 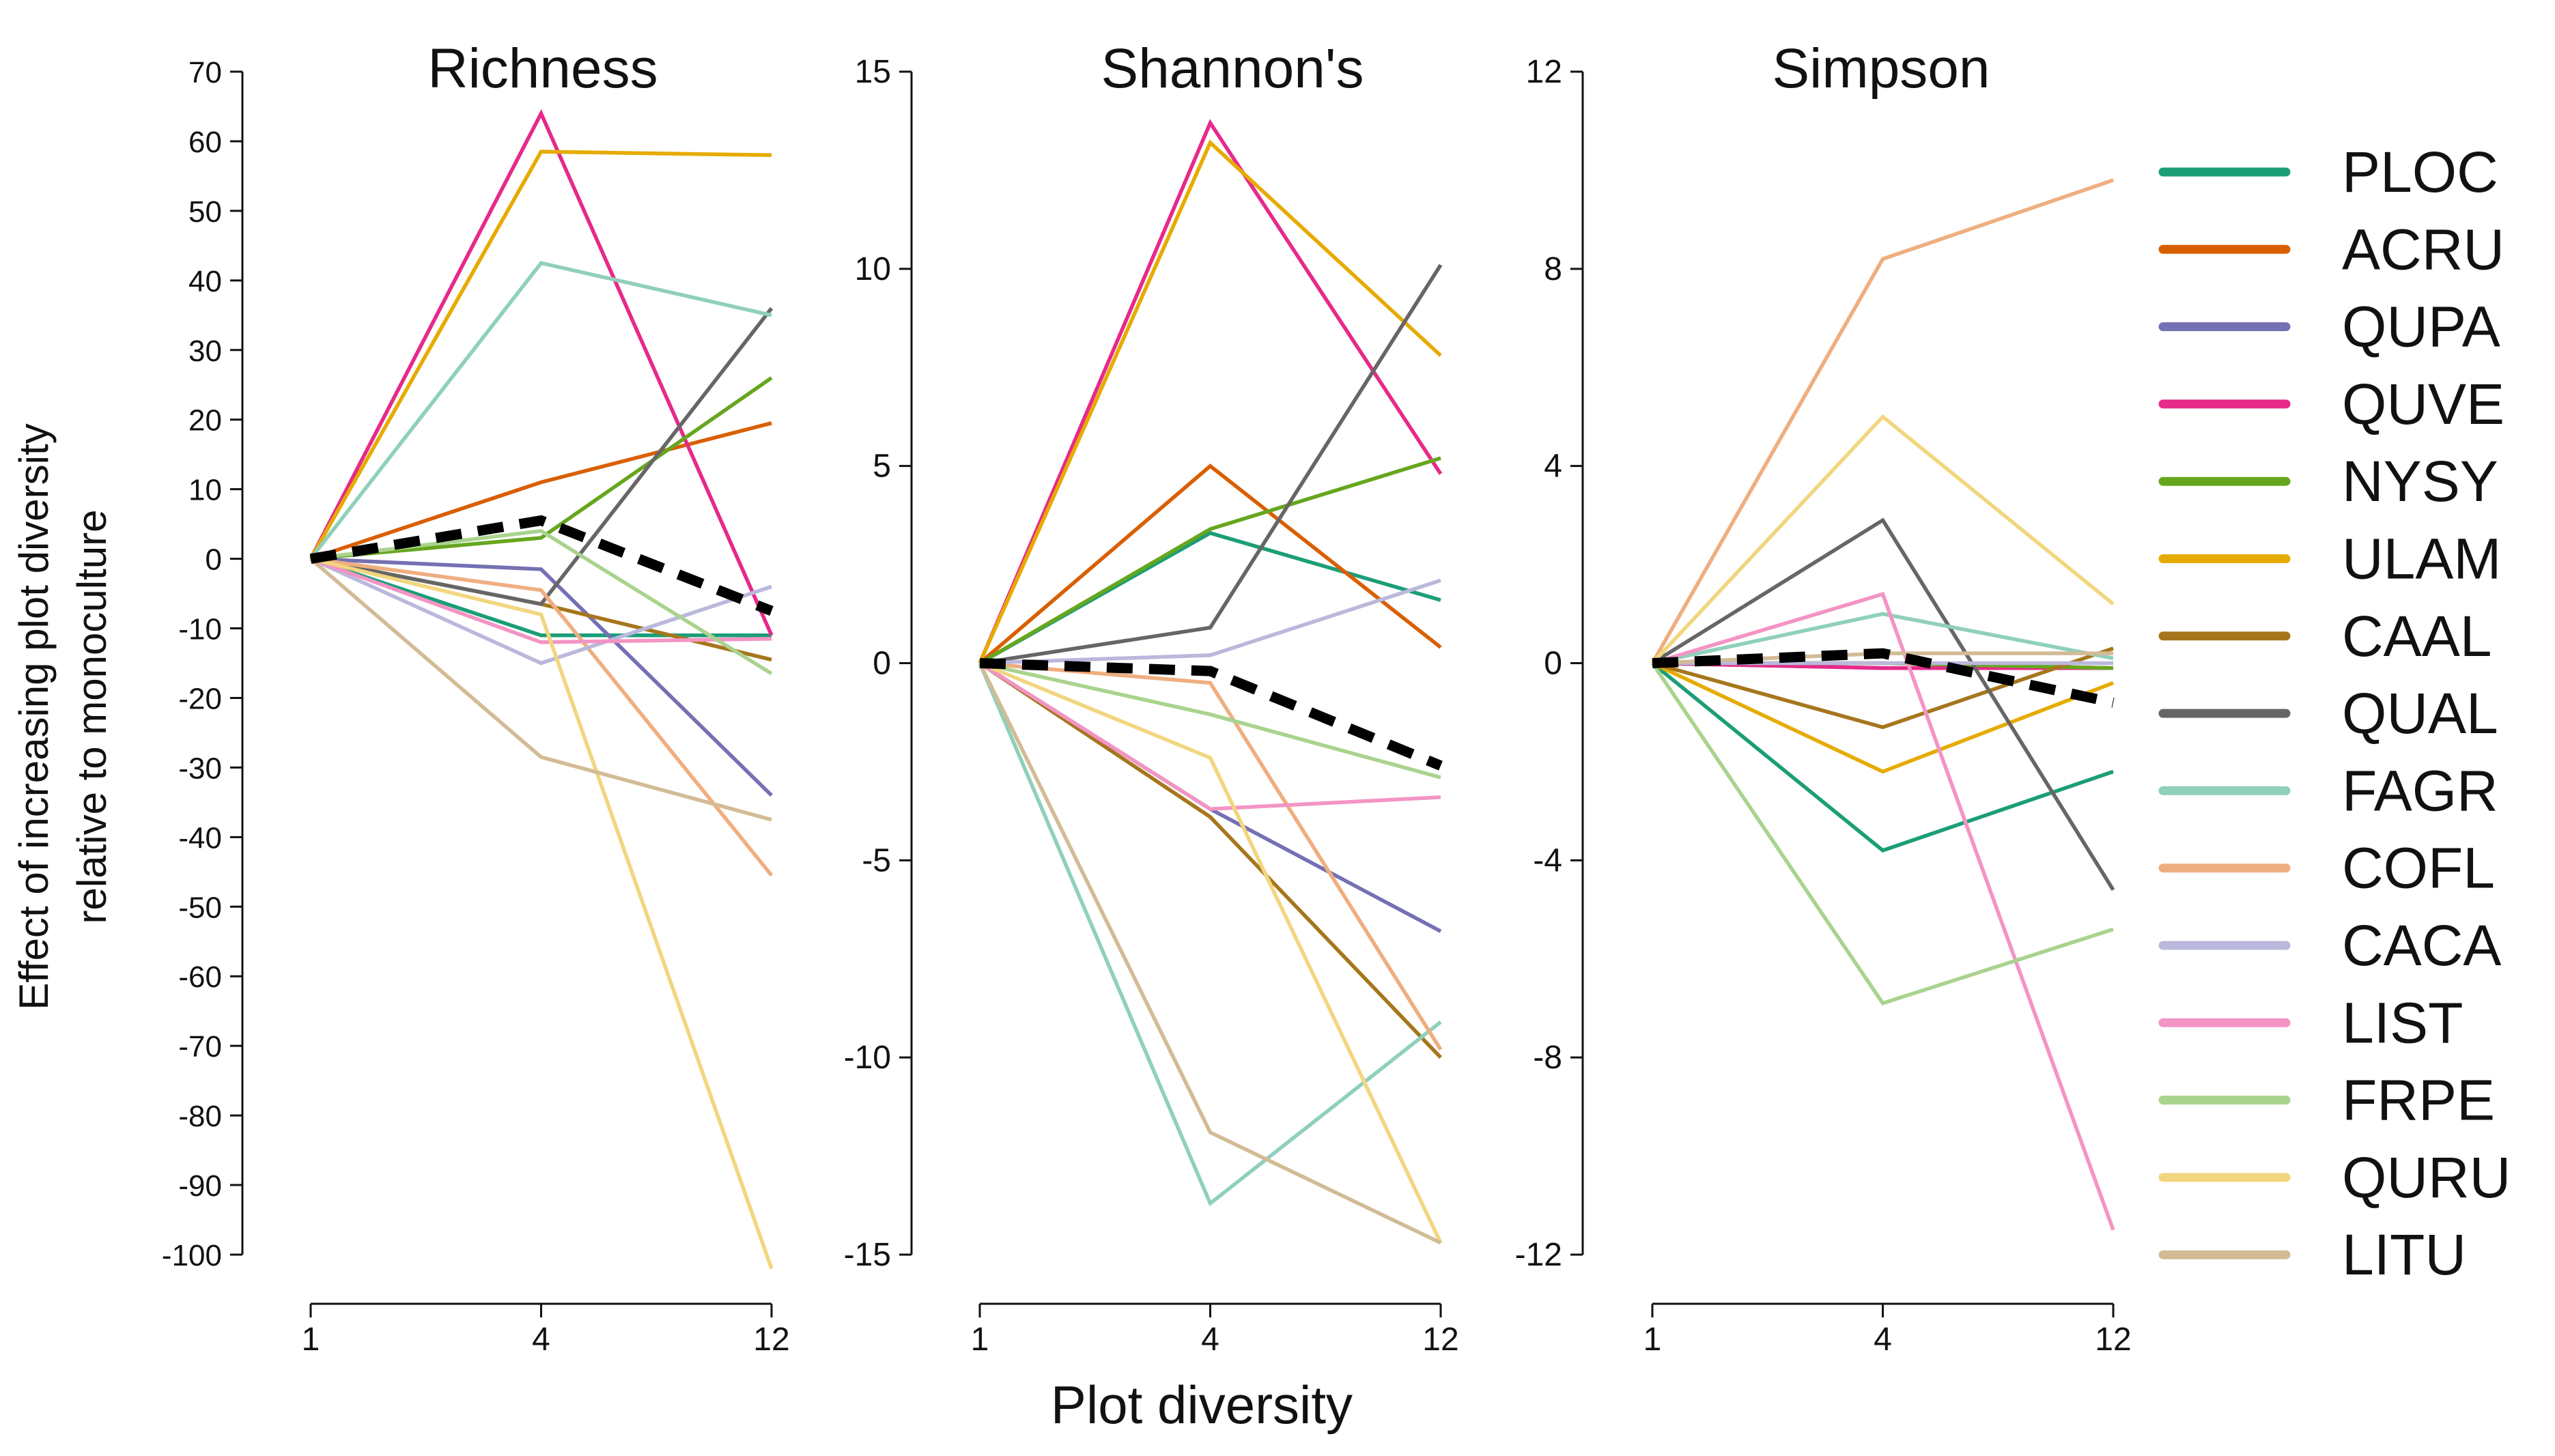 What do you see at coordinates (2331, 404) in the screenshot?
I see `legend-item: QUVE` at bounding box center [2331, 404].